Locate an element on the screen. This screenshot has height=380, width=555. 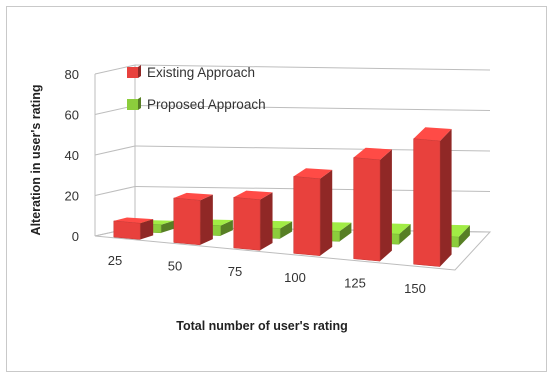
y-tick-label: 60 is located at coordinates (72, 115).